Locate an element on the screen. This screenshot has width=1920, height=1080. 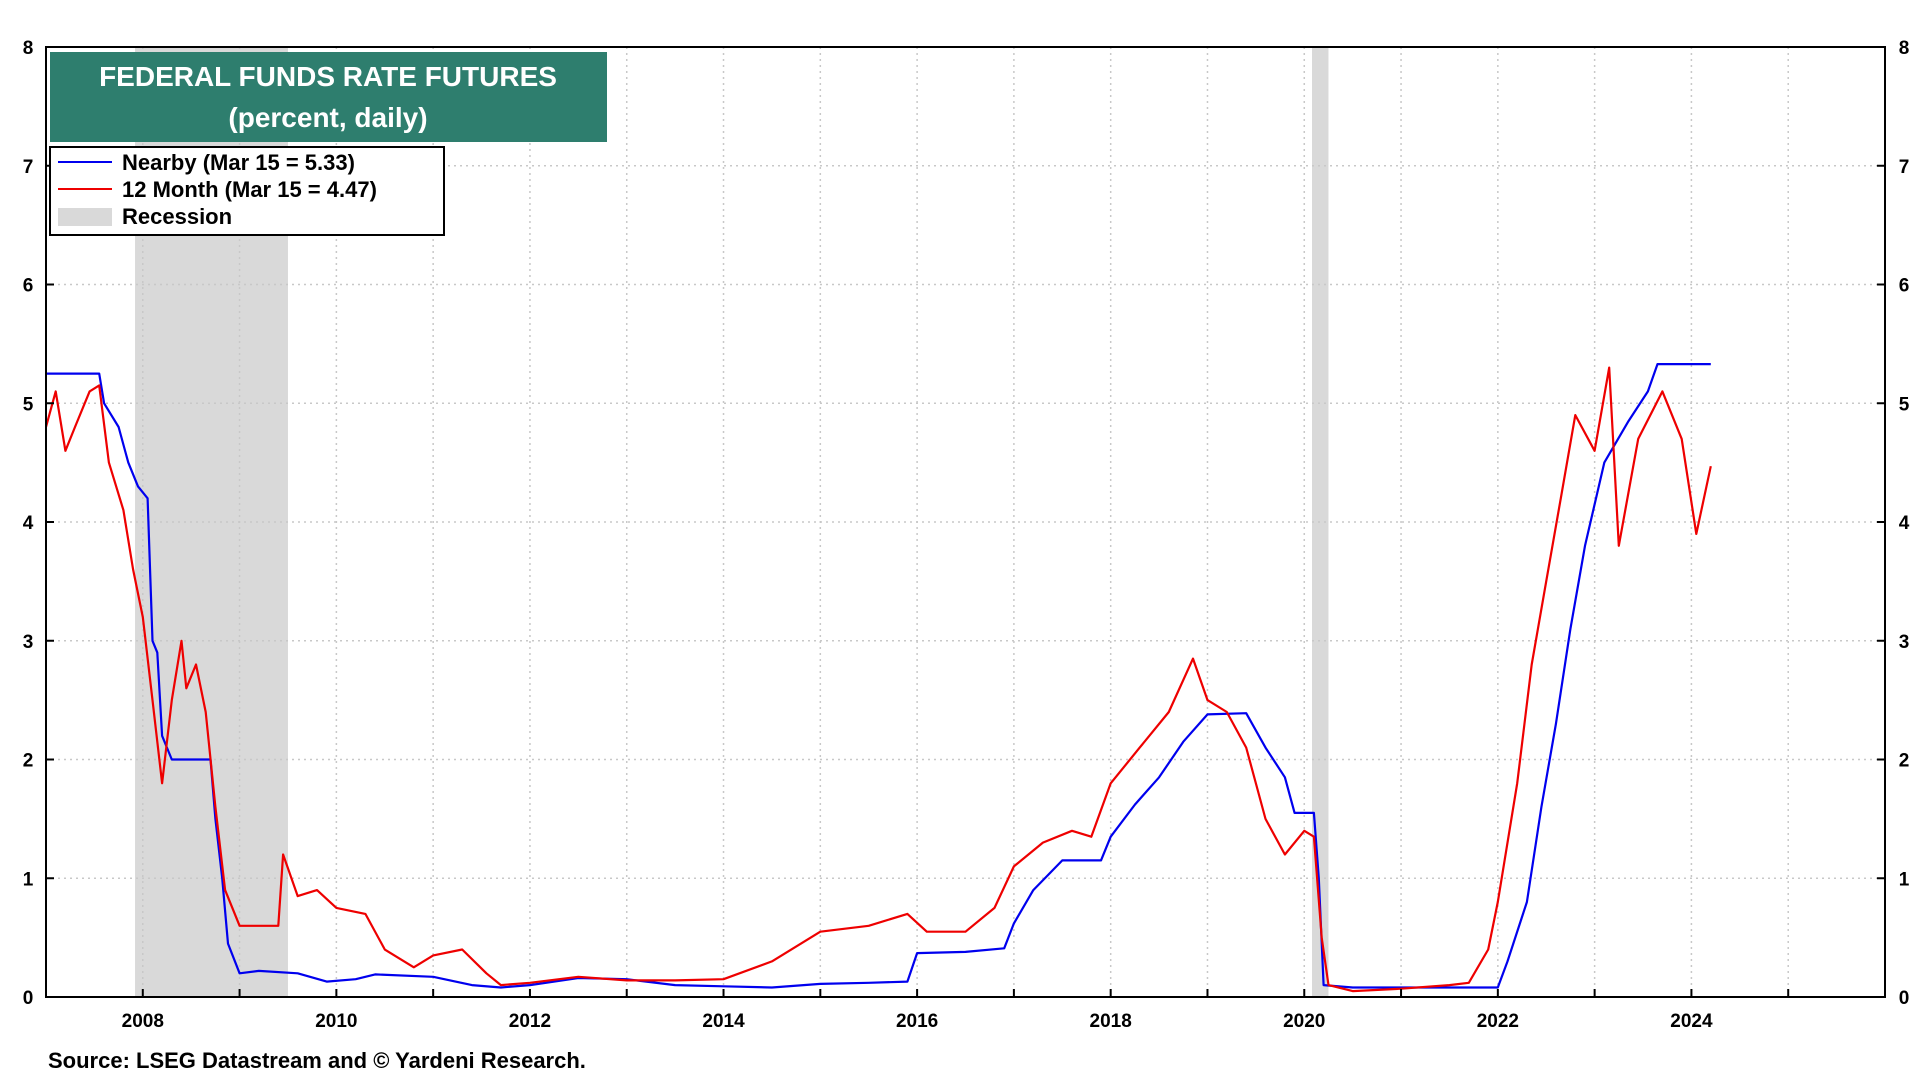
chart-title: FEDERAL FUNDS RATE FUTURES is located at coordinates (328, 76).